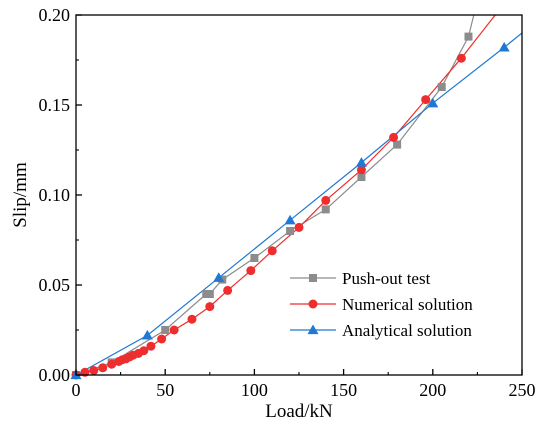  Describe the element at coordinates (407, 330) in the screenshot. I see `legend-label: Analytical solution` at that location.